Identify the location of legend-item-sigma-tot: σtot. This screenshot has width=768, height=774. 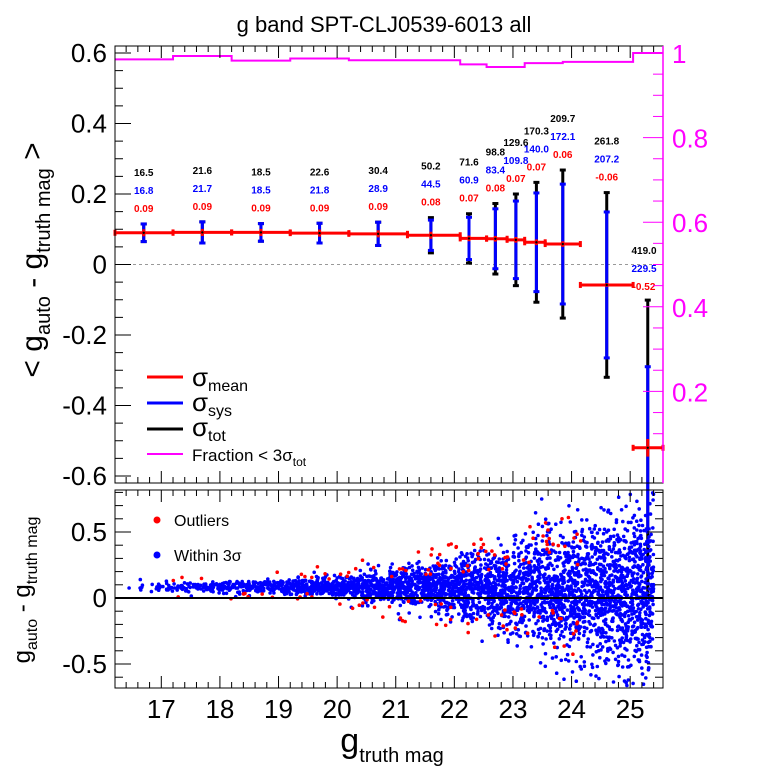
(186, 428).